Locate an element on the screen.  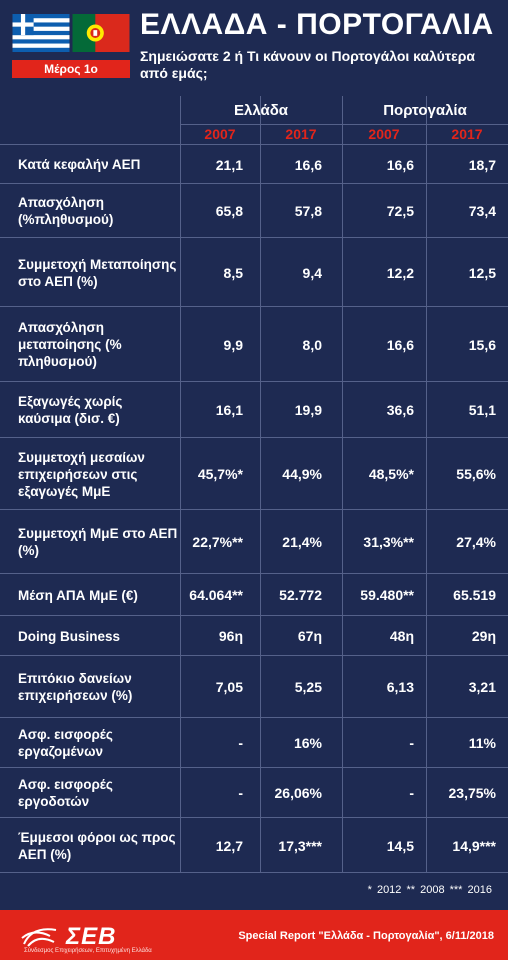
seb-logo-icon is located at coordinates (39, 937).